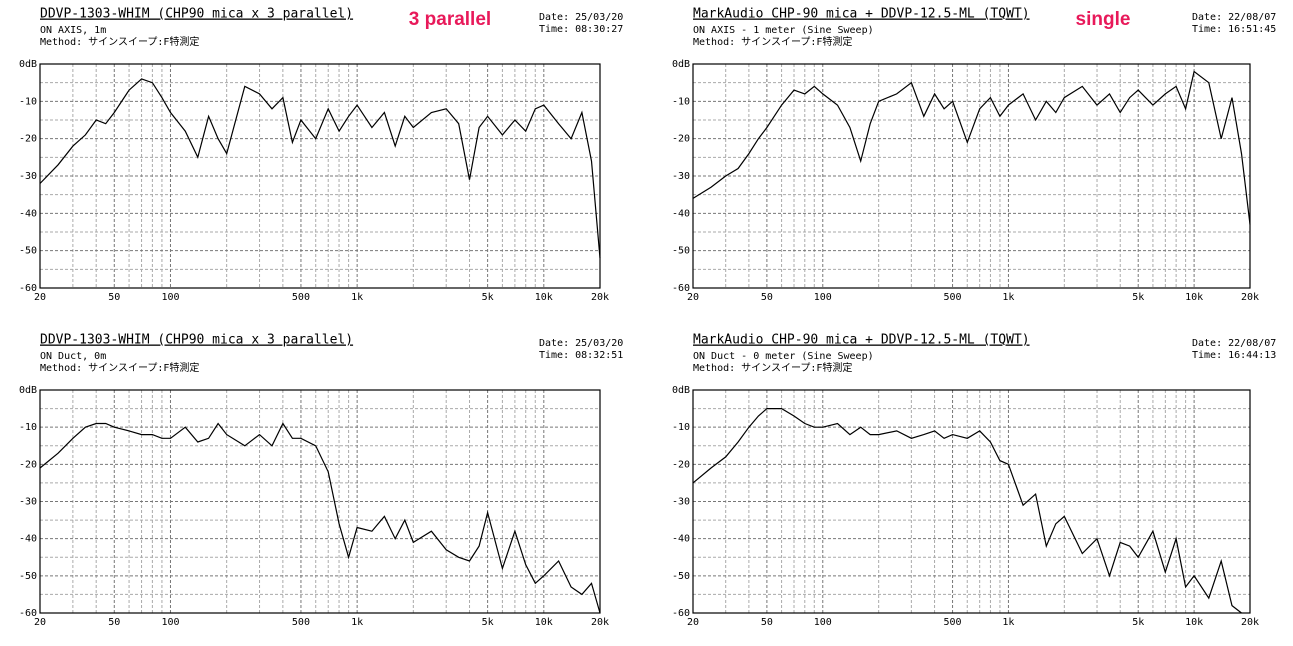 This screenshot has width=1293, height=646. What do you see at coordinates (1234, 29) in the screenshot?
I see `measure-time: Time: 16:51:45` at bounding box center [1234, 29].